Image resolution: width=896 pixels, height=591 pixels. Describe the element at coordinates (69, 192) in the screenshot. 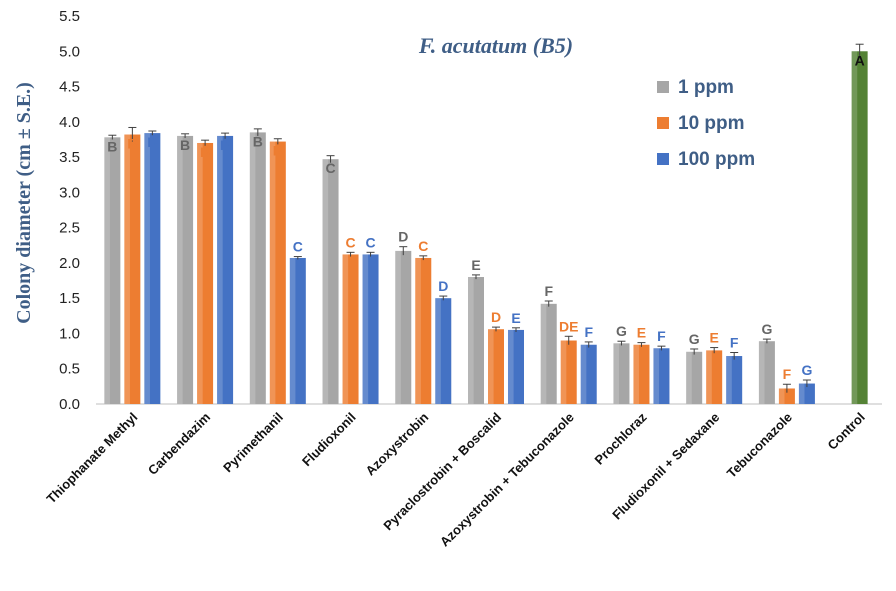

I see `y-tick-label: 3.0` at that location.